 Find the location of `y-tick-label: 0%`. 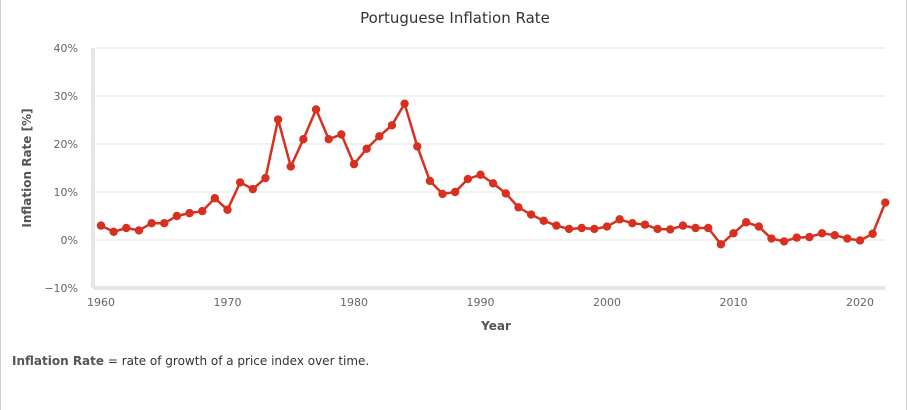

y-tick-label: 0% is located at coordinates (69, 240).